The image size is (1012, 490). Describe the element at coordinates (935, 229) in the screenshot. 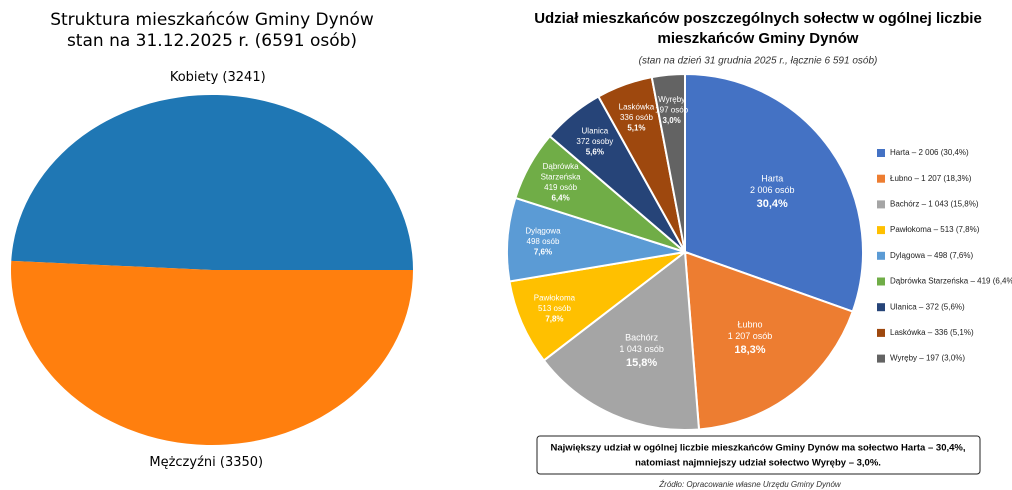

I see `legend-label: Pawłokoma – 513 (7,8%)` at that location.